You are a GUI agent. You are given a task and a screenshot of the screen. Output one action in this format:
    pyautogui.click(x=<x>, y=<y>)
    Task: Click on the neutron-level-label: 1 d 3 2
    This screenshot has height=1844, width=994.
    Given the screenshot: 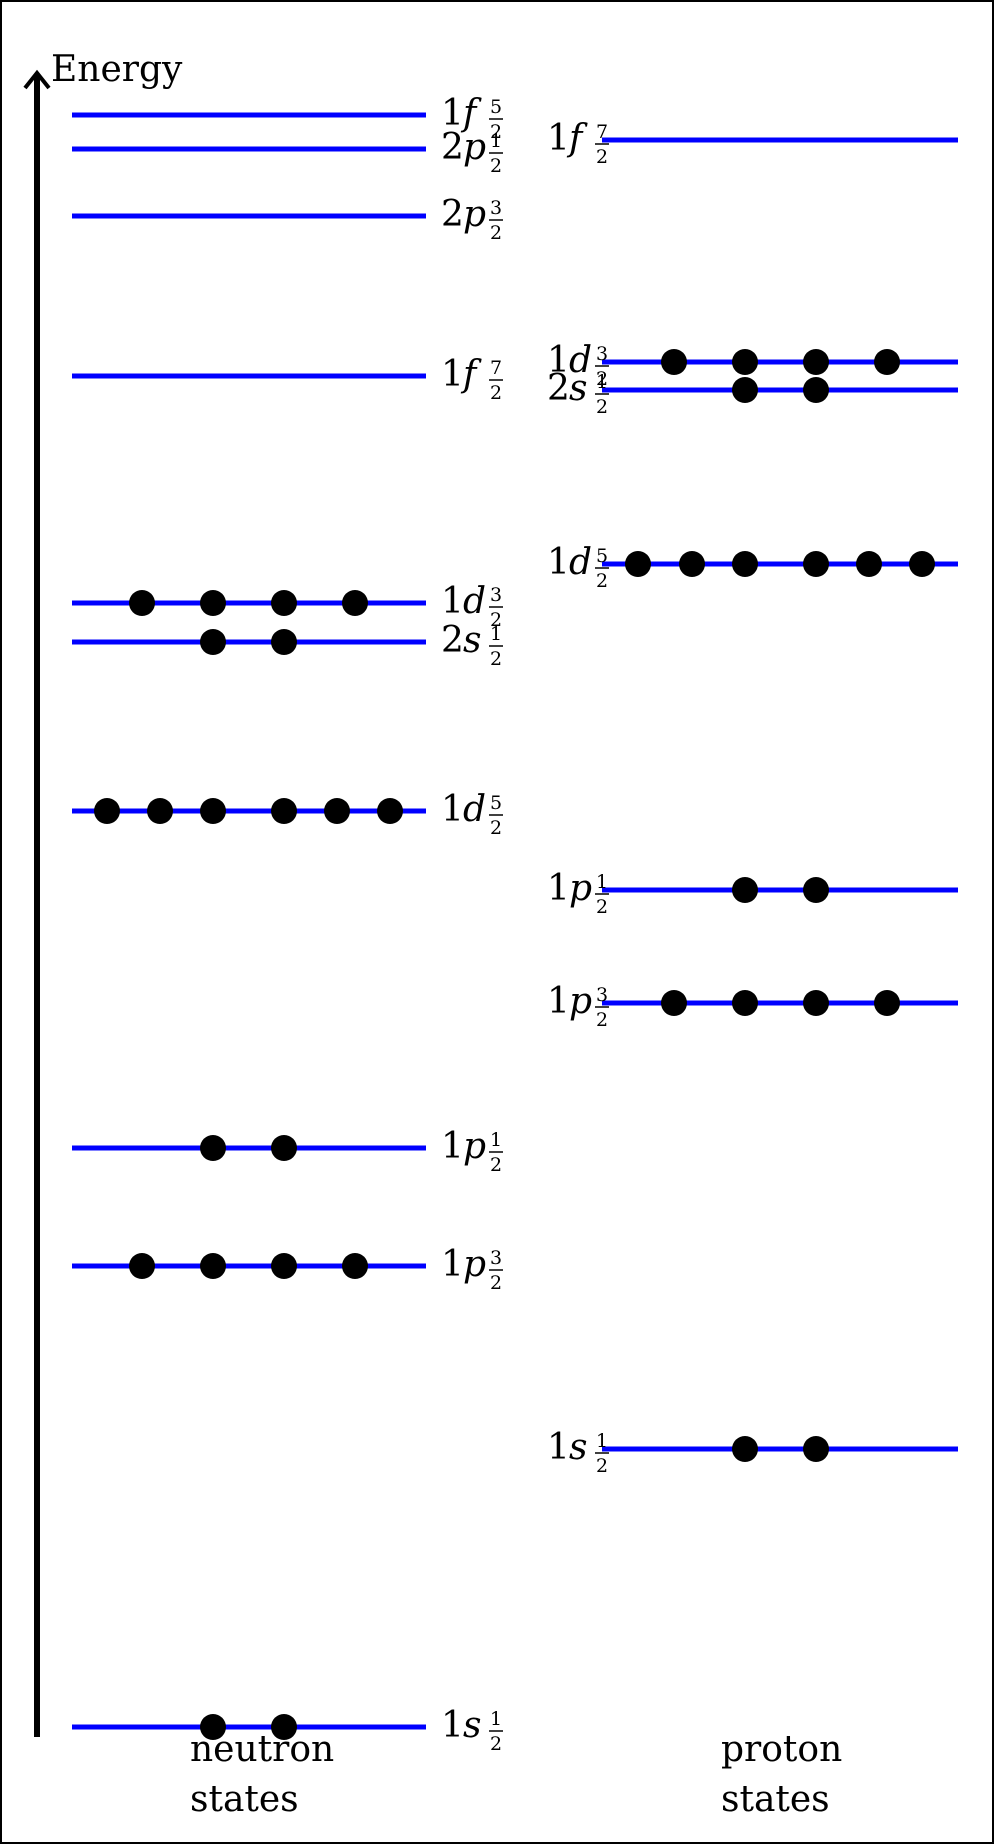 What is the action you would take?
    pyautogui.click(x=472, y=606)
    